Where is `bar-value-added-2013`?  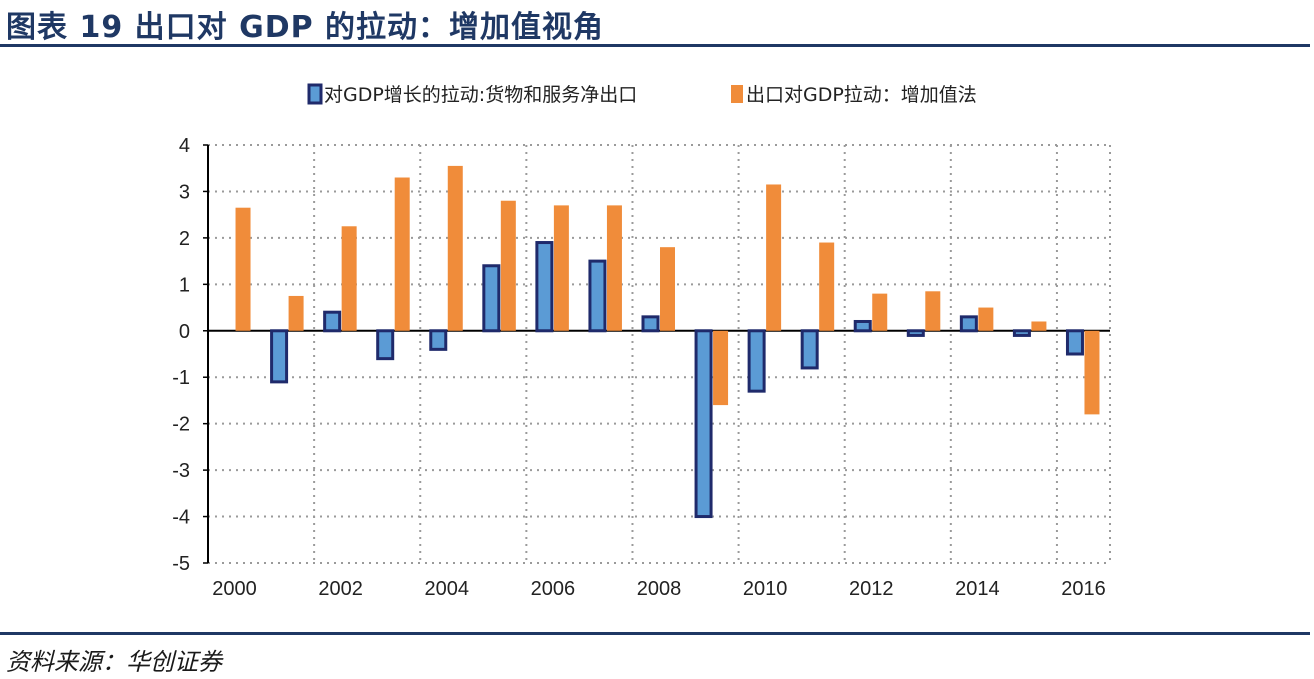 bar-value-added-2013 is located at coordinates (933, 311).